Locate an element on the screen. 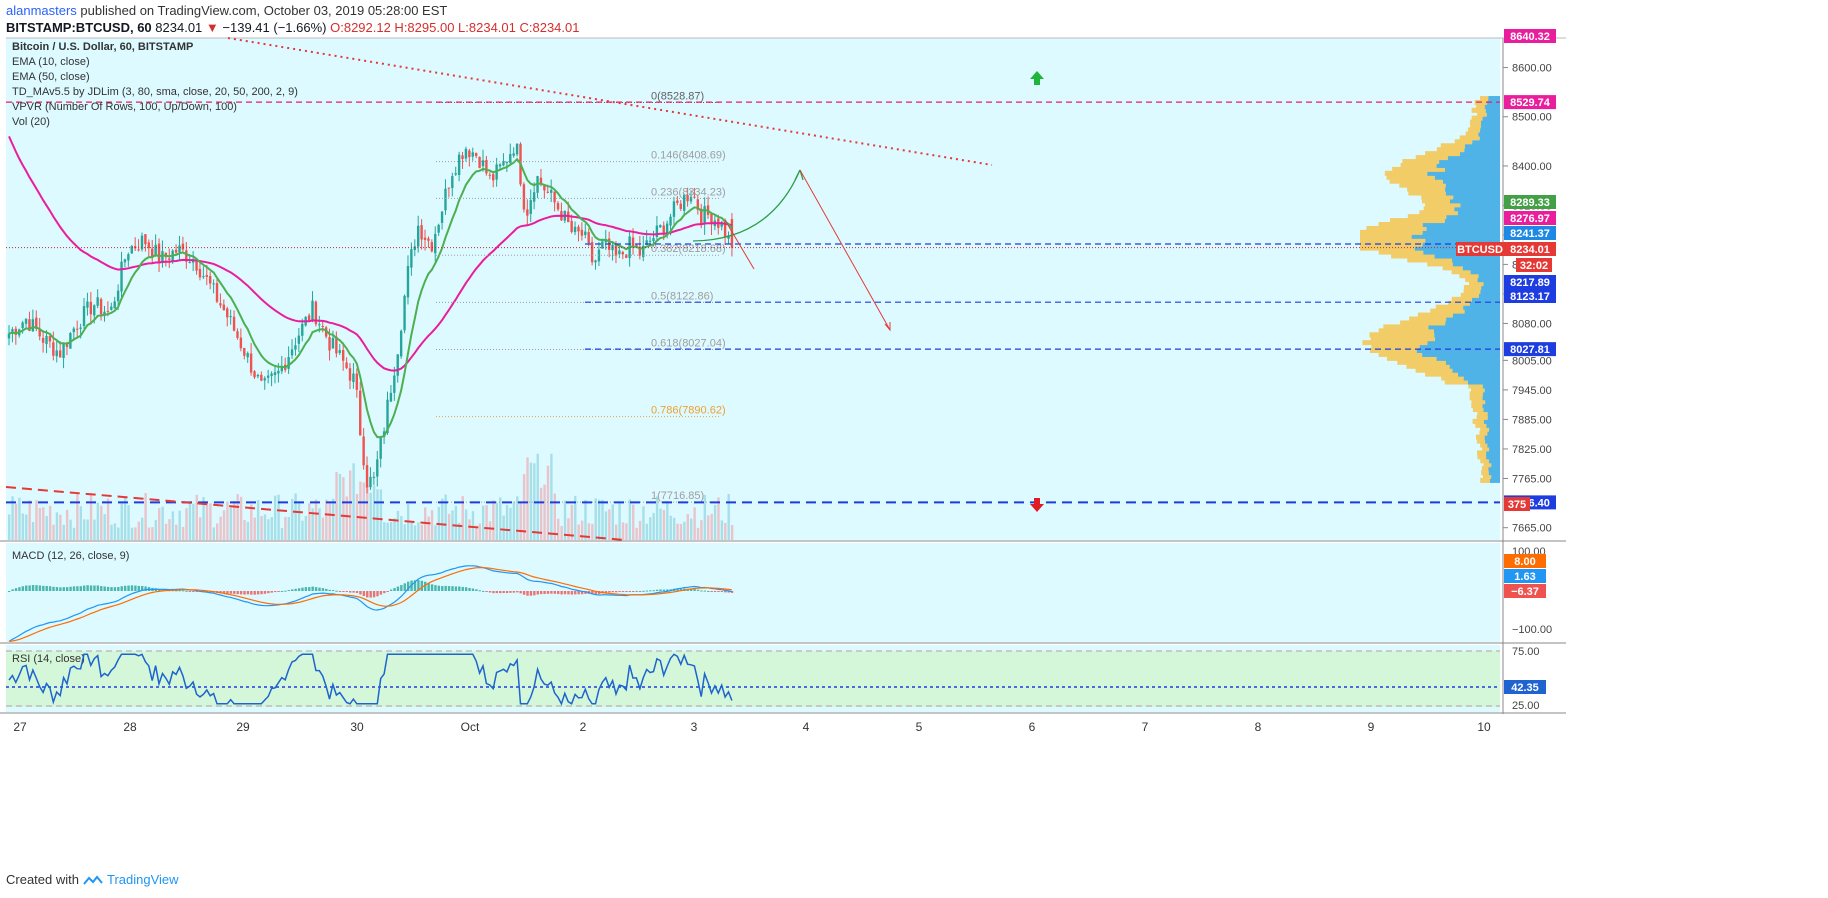 The height and width of the screenshot is (898, 1828). ema50-line is located at coordinates (370, 253).